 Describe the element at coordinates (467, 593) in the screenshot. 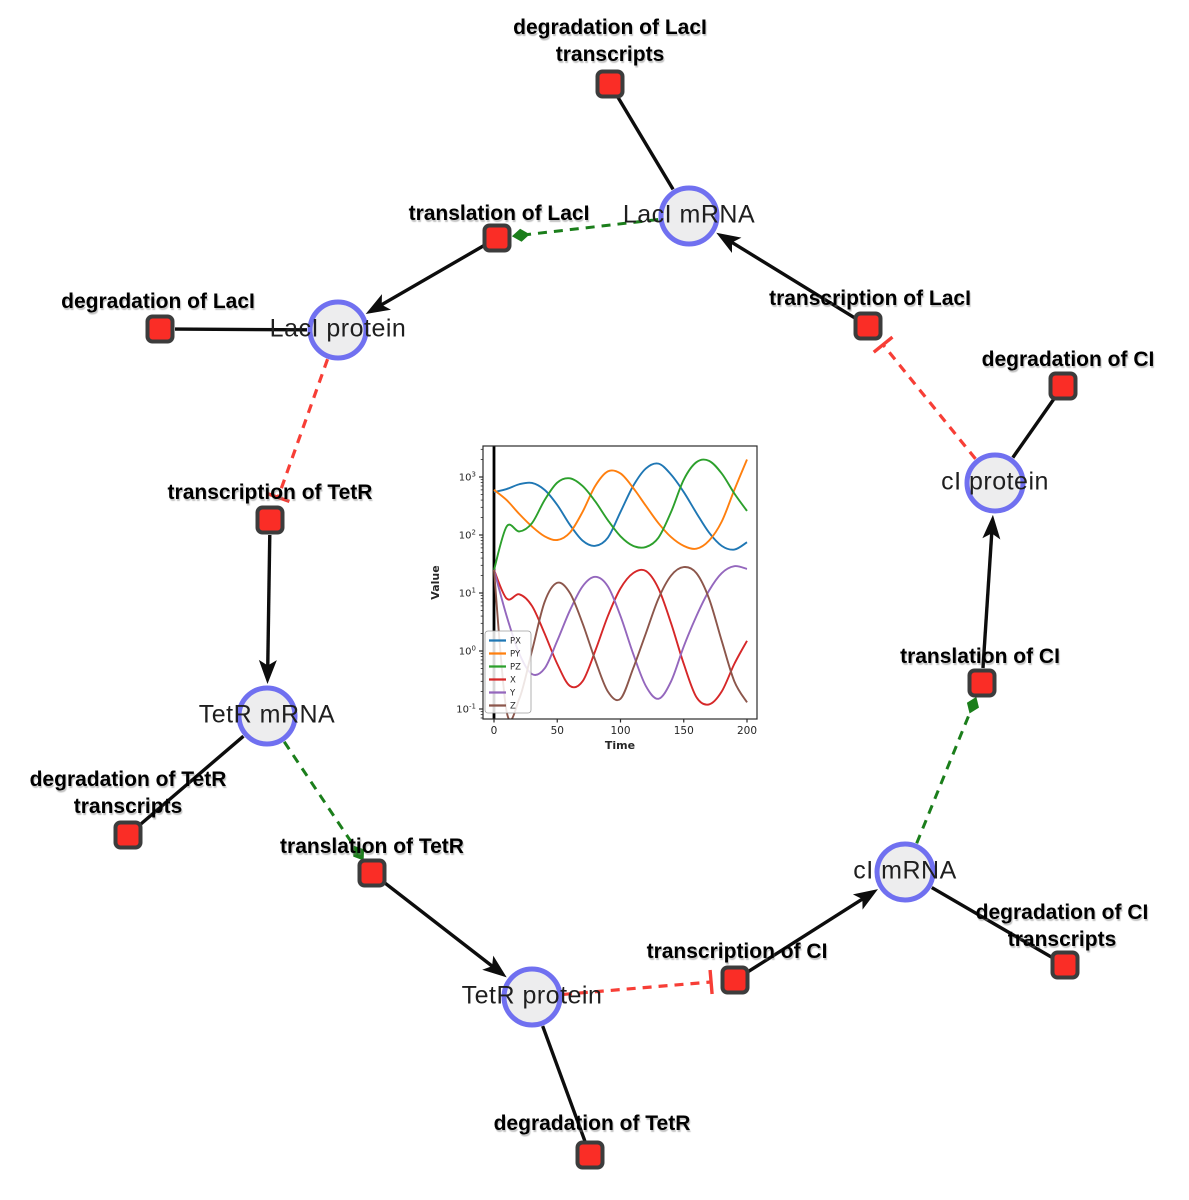

I see `svg-text: 101` at that location.